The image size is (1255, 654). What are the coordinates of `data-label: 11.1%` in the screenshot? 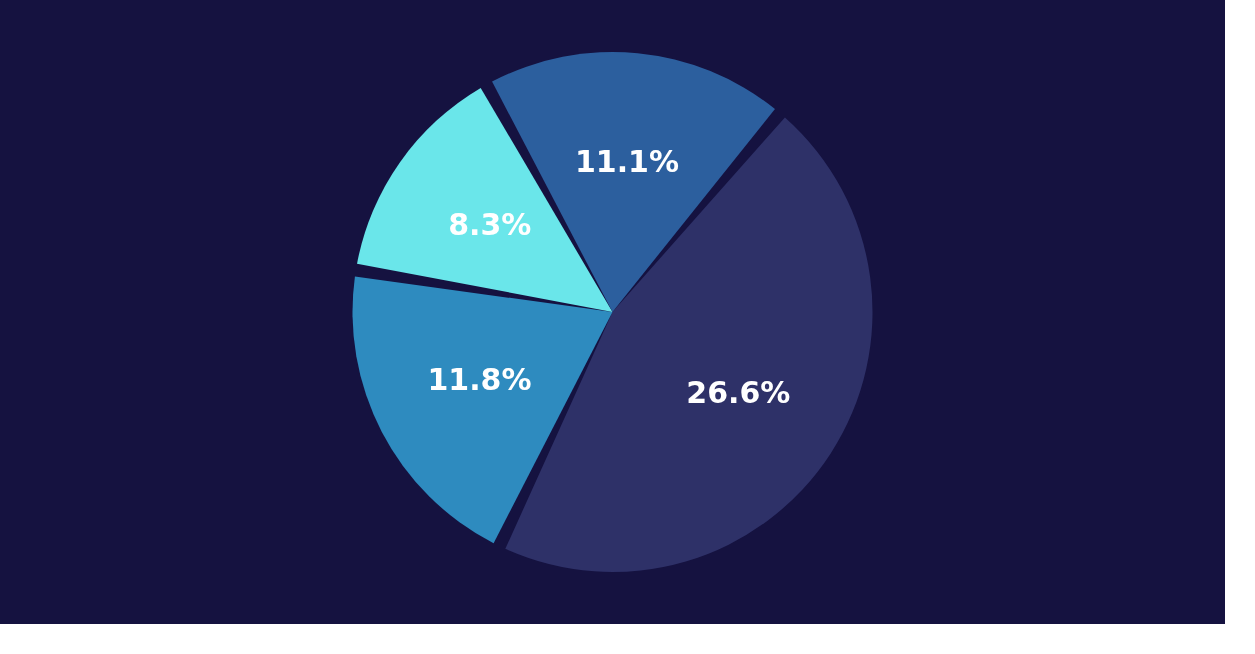 It's located at (627, 161).